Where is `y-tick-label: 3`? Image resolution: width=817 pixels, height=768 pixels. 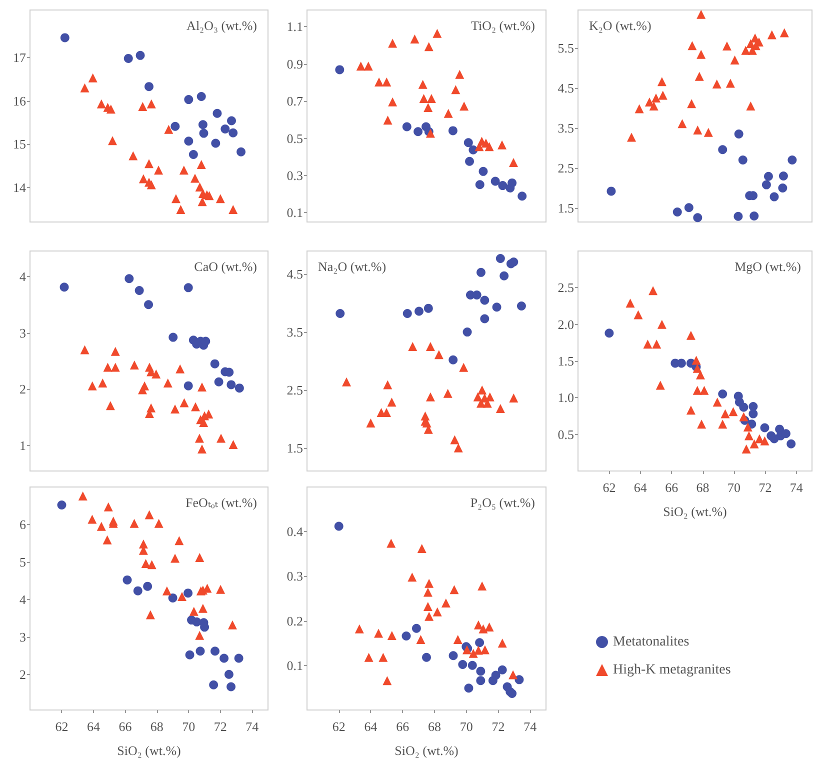 y-tick-label: 3 is located at coordinates (23, 332).